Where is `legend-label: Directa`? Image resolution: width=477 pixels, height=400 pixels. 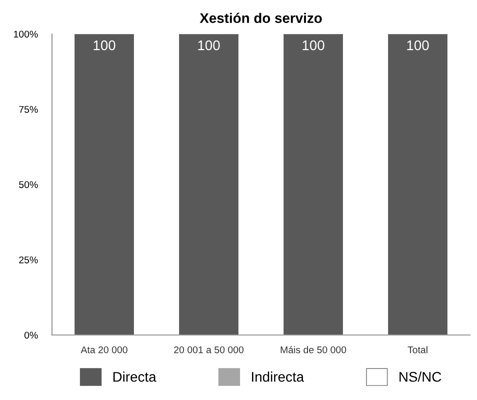 legend-label: Directa is located at coordinates (134, 377).